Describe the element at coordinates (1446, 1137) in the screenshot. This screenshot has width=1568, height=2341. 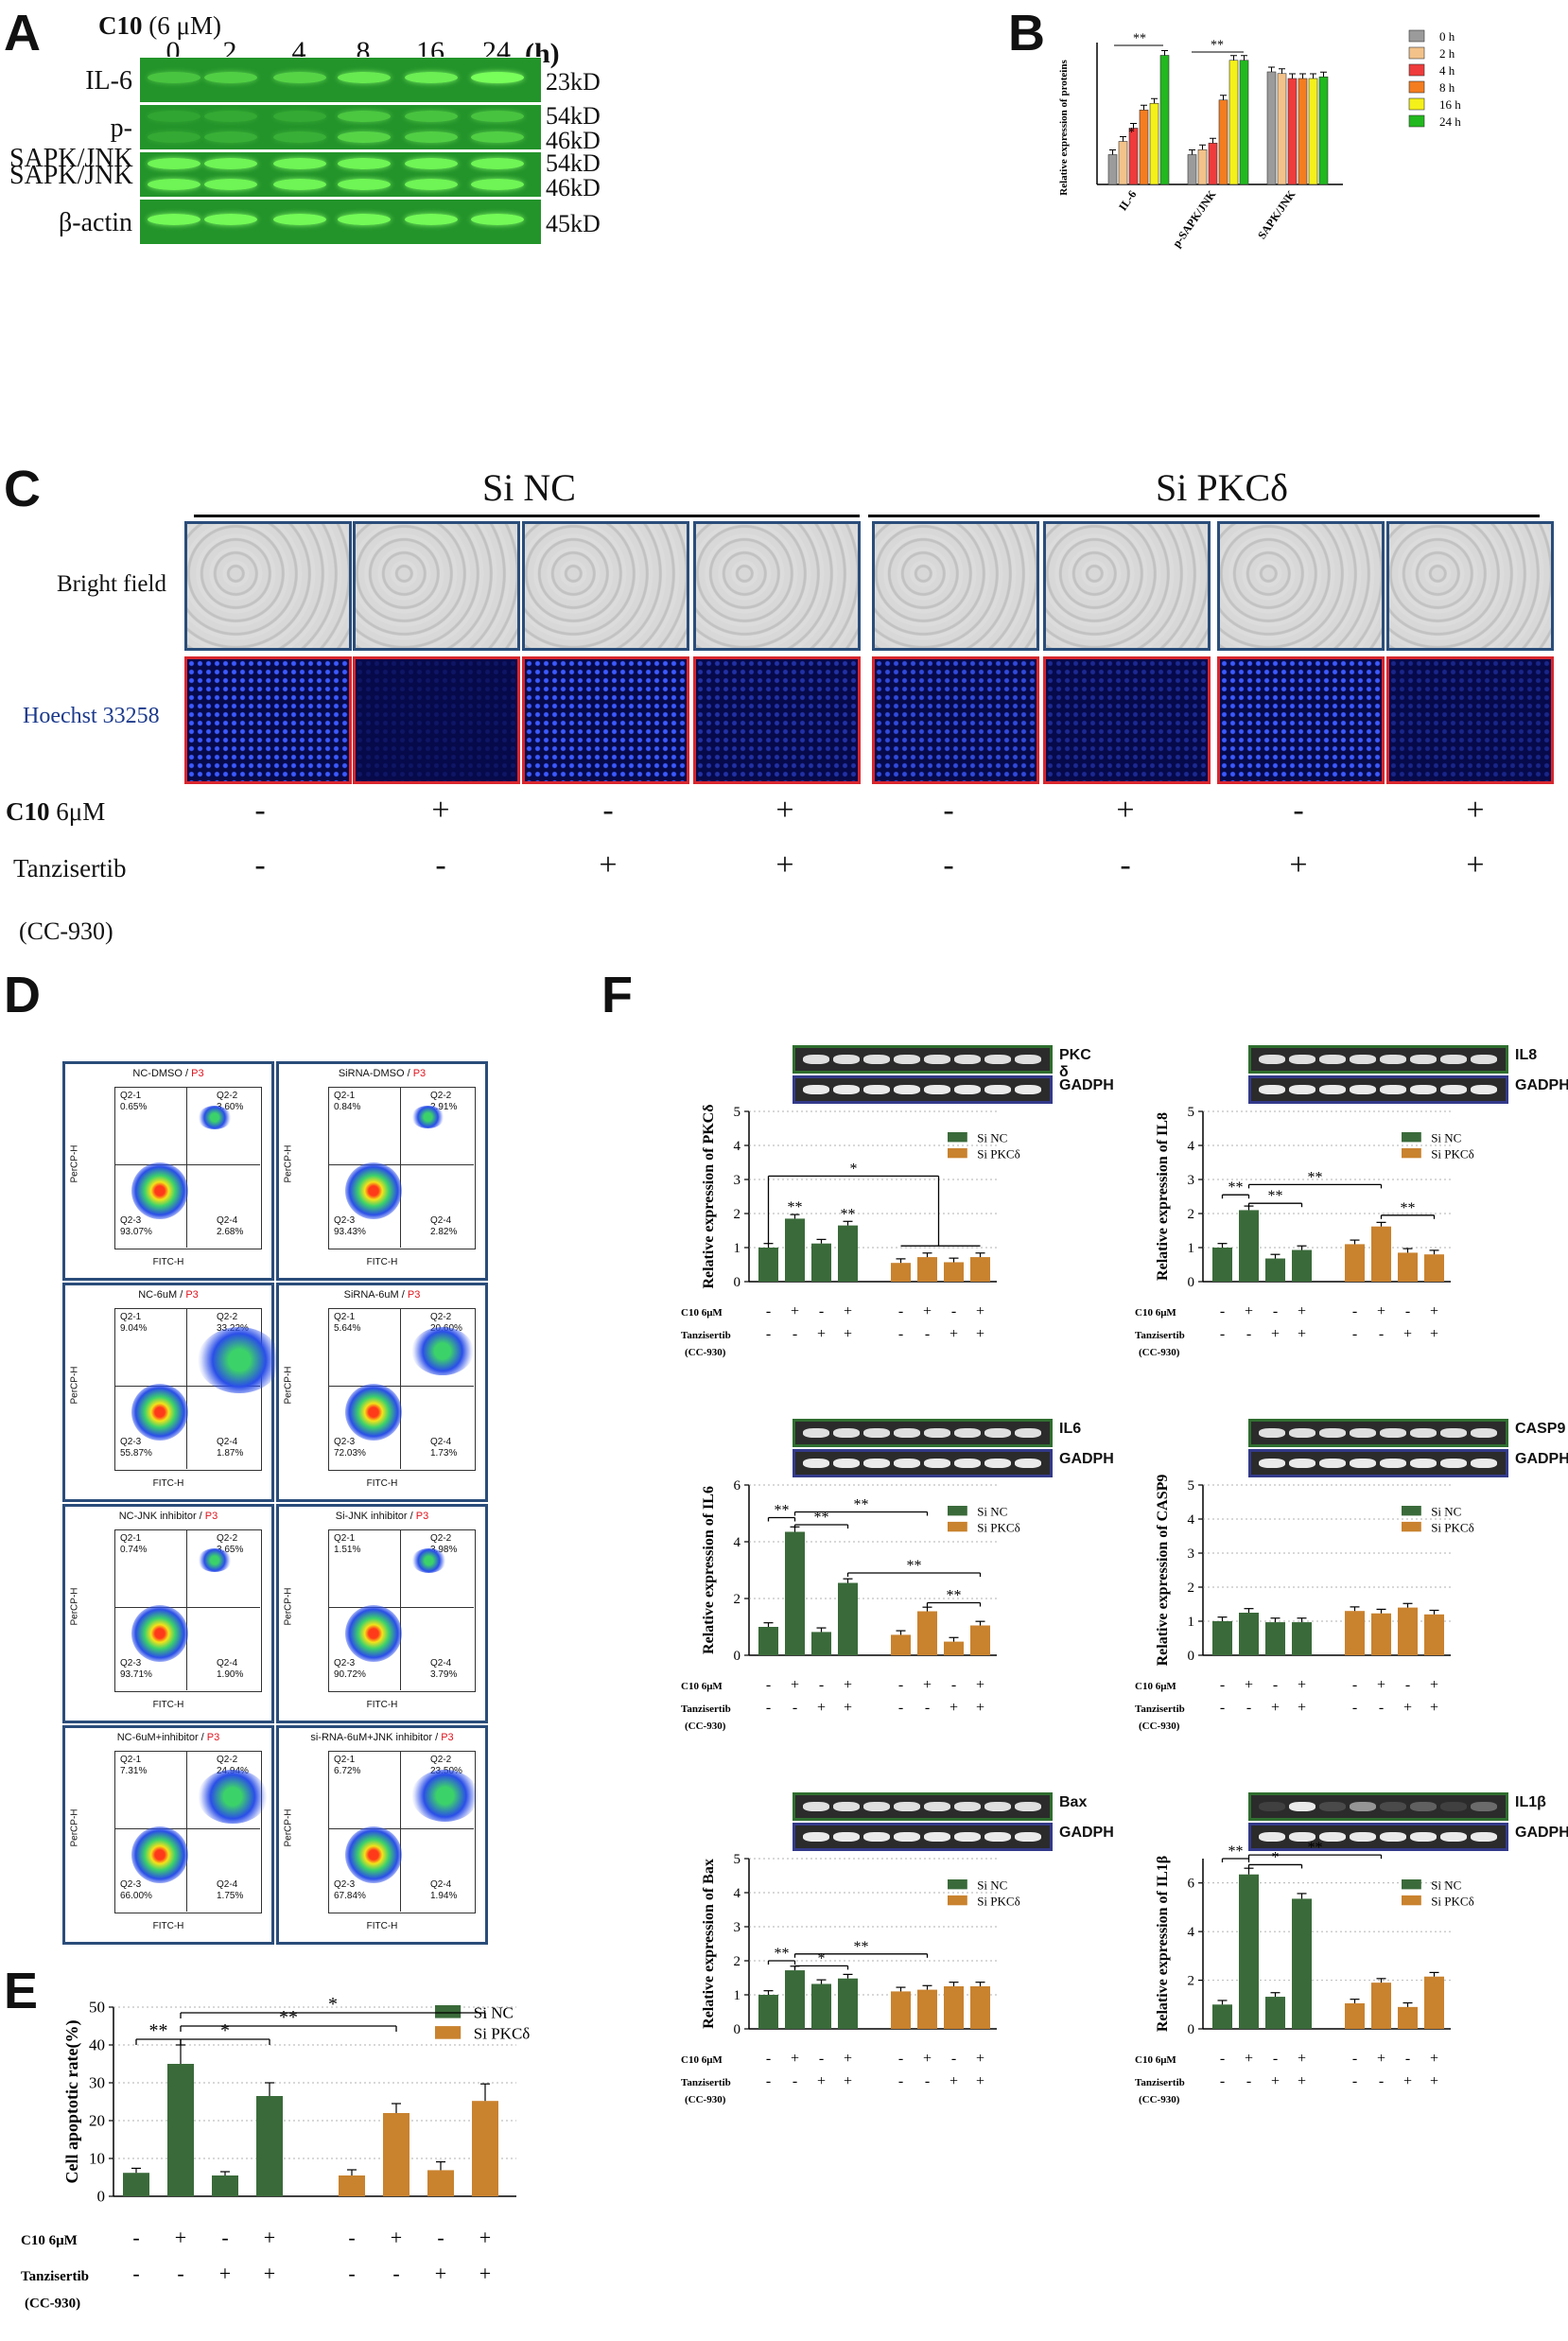
I see `legend-label: Si NC` at that location.